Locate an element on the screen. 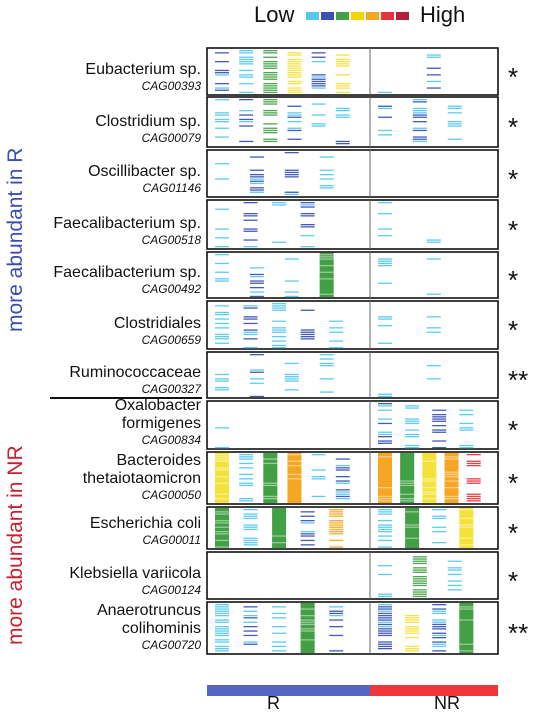 The width and height of the screenshot is (536, 722). legend-low-label: Low is located at coordinates (274, 14).